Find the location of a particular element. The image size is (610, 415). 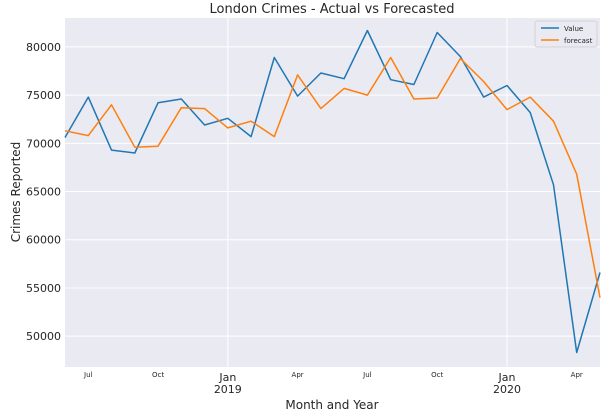

y-tick-label: 80000 is located at coordinates (43, 47).